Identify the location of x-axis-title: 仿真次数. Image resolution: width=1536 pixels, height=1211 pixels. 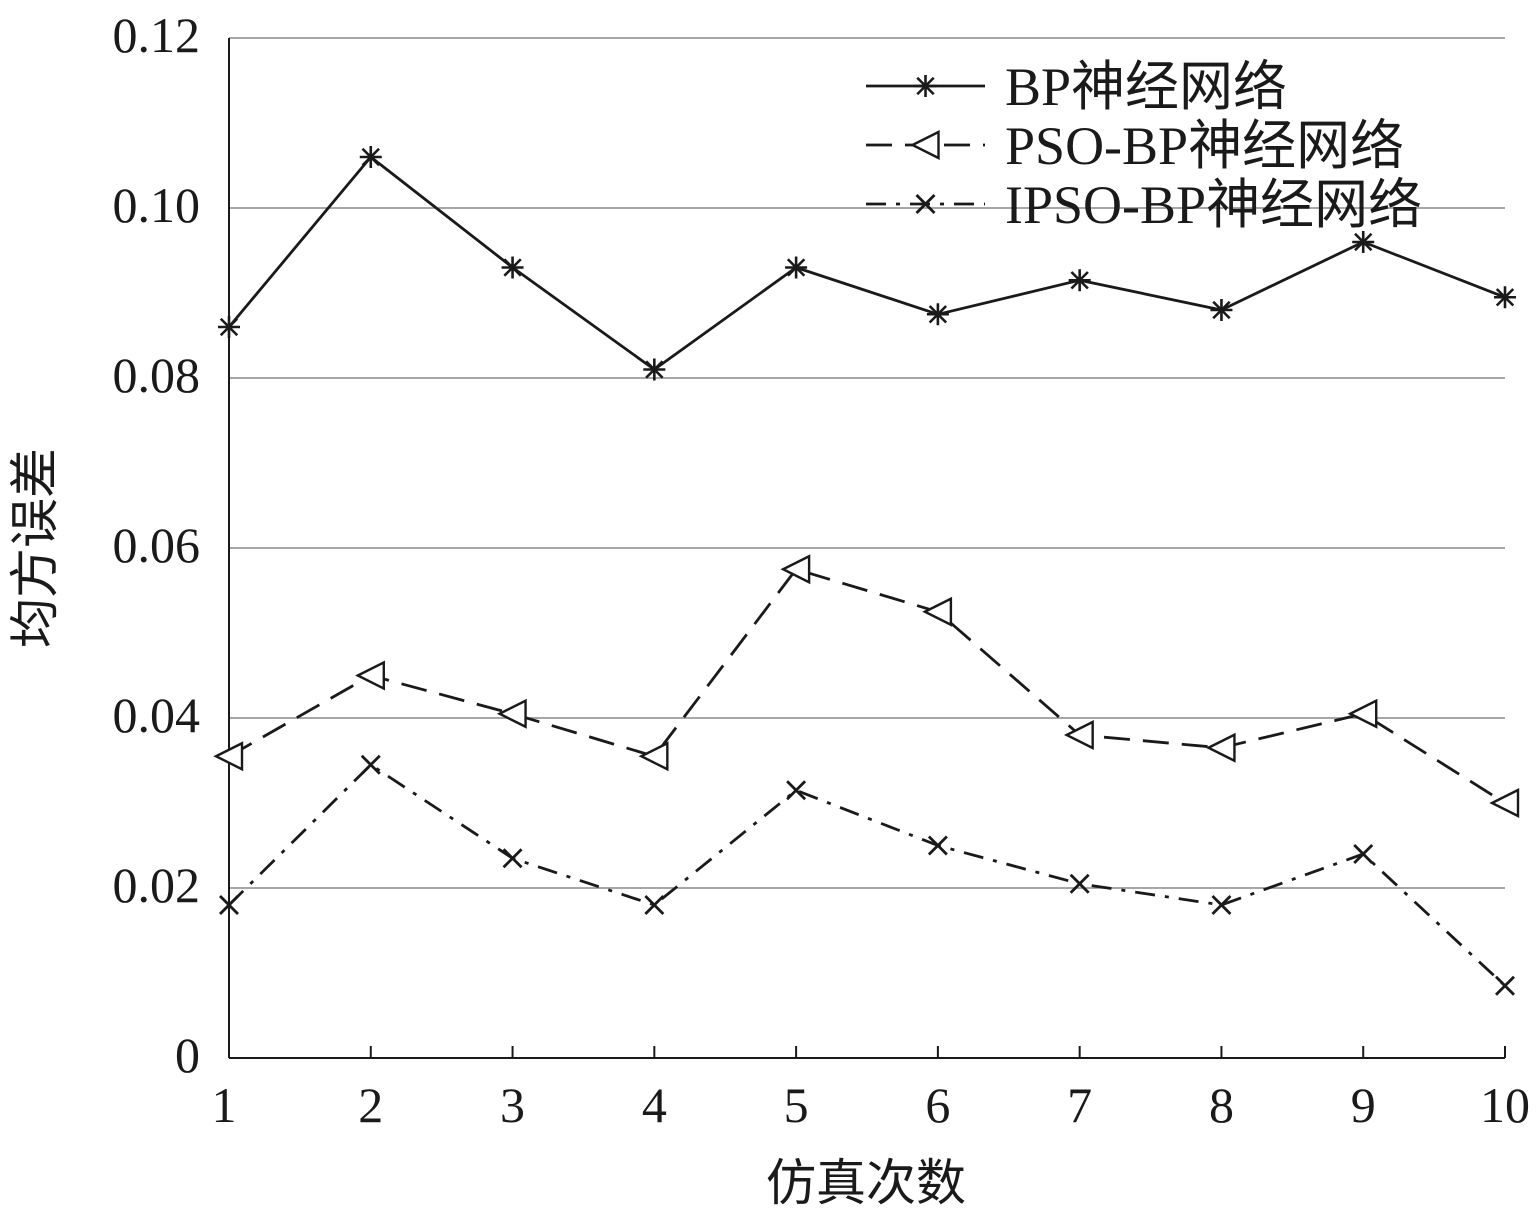
(866, 1182).